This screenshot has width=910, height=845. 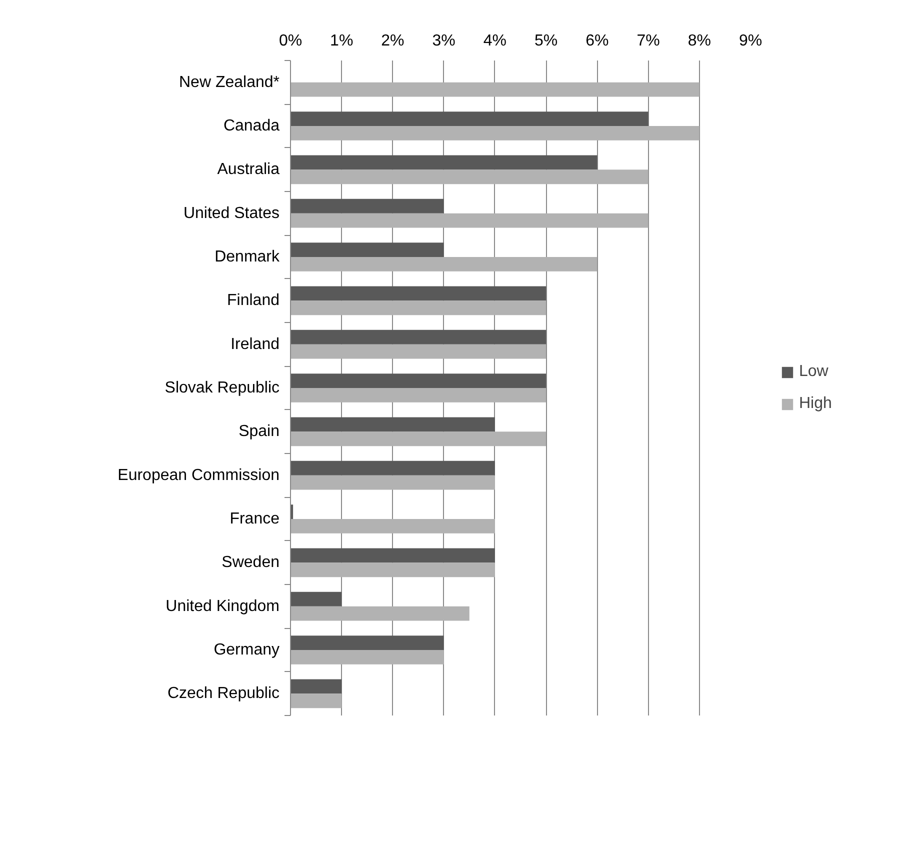 What do you see at coordinates (648, 41) in the screenshot?
I see `x-tick-label: 7%` at bounding box center [648, 41].